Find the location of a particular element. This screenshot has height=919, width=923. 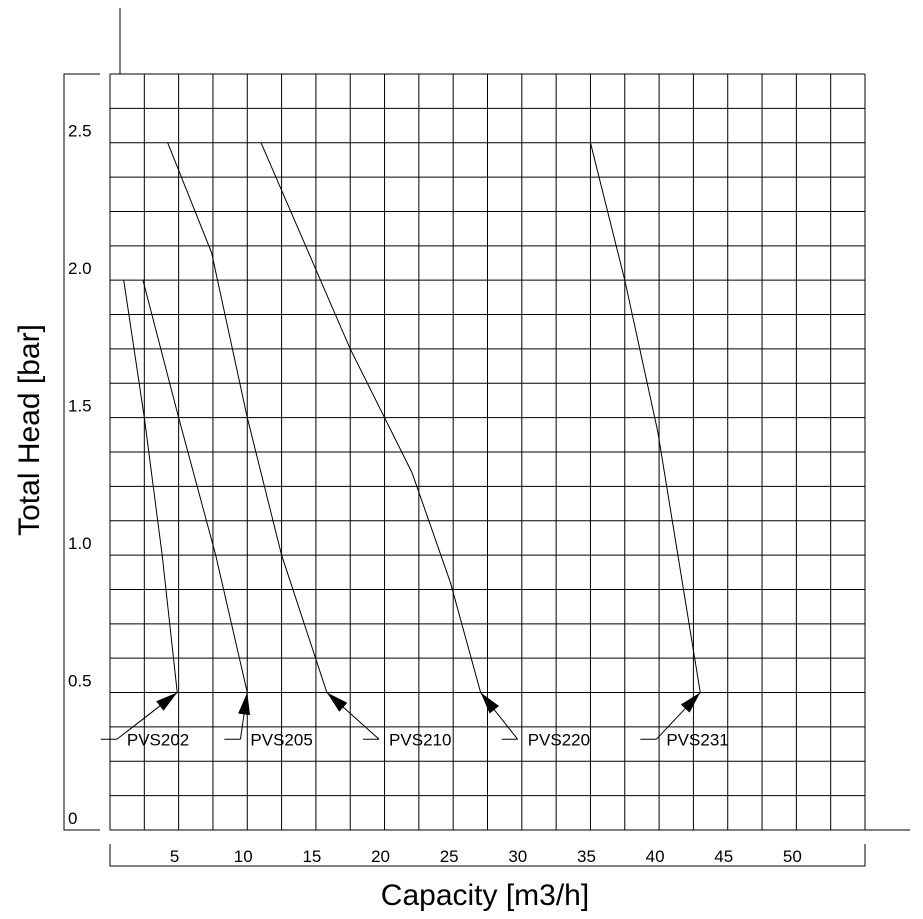

x-axis-bracket is located at coordinates (487, 855).